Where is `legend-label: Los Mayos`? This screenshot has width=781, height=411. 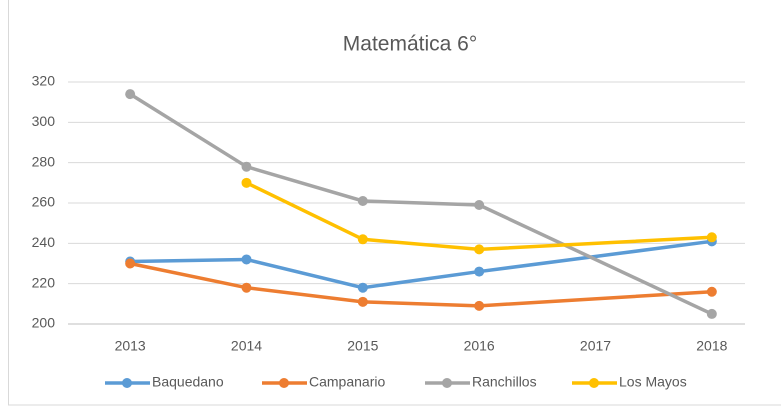 legend-label: Los Mayos is located at coordinates (653, 382).